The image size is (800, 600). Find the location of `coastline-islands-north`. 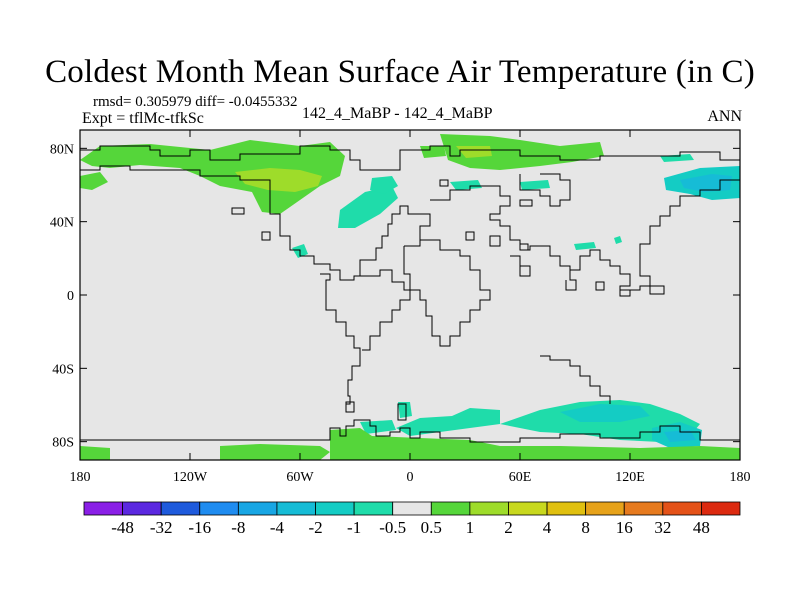

coastline-islands-north is located at coordinates (382, 210).